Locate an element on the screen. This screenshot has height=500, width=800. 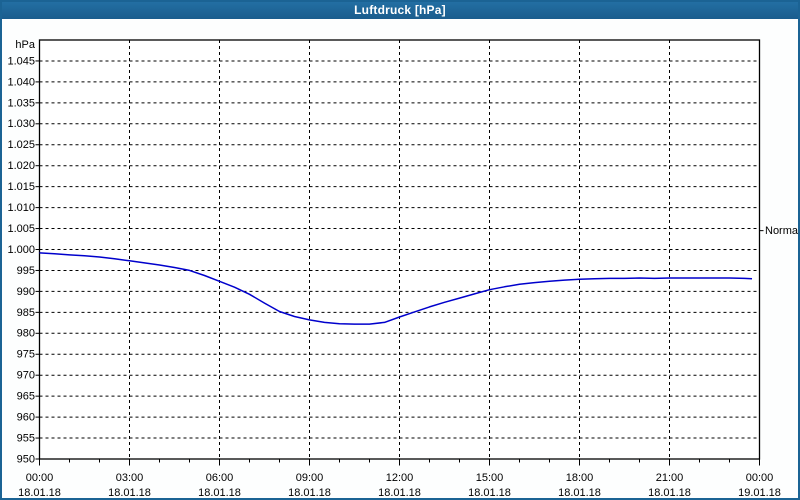
y-axis-label: 960 is located at coordinates (26, 418).